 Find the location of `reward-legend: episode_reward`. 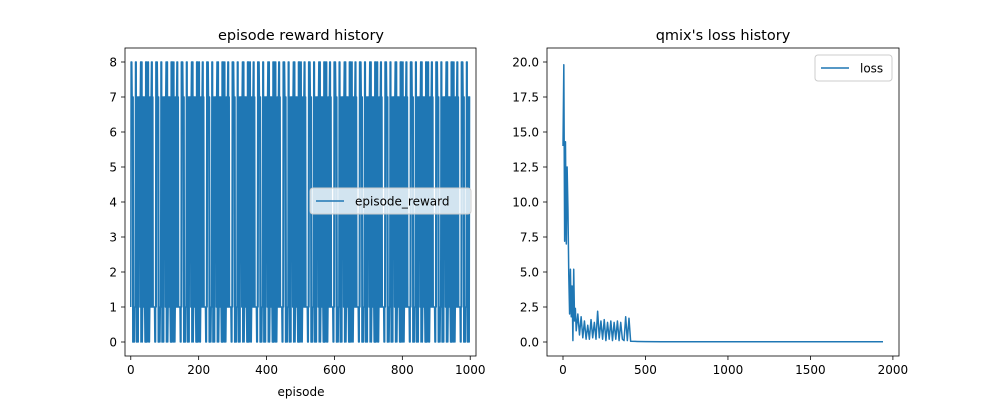

reward-legend: episode_reward is located at coordinates (390, 201).